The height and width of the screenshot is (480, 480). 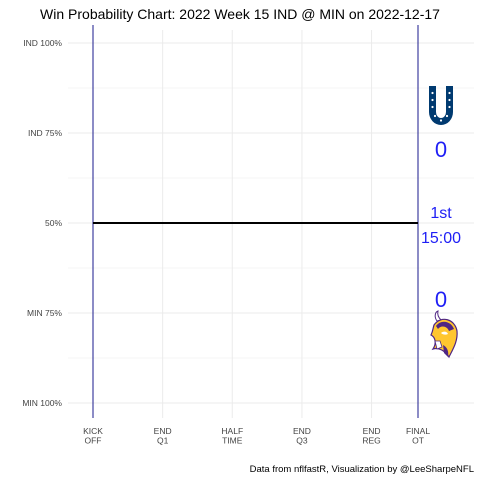 I want to click on y-tick-label: IND 75%, so click(x=45, y=133).